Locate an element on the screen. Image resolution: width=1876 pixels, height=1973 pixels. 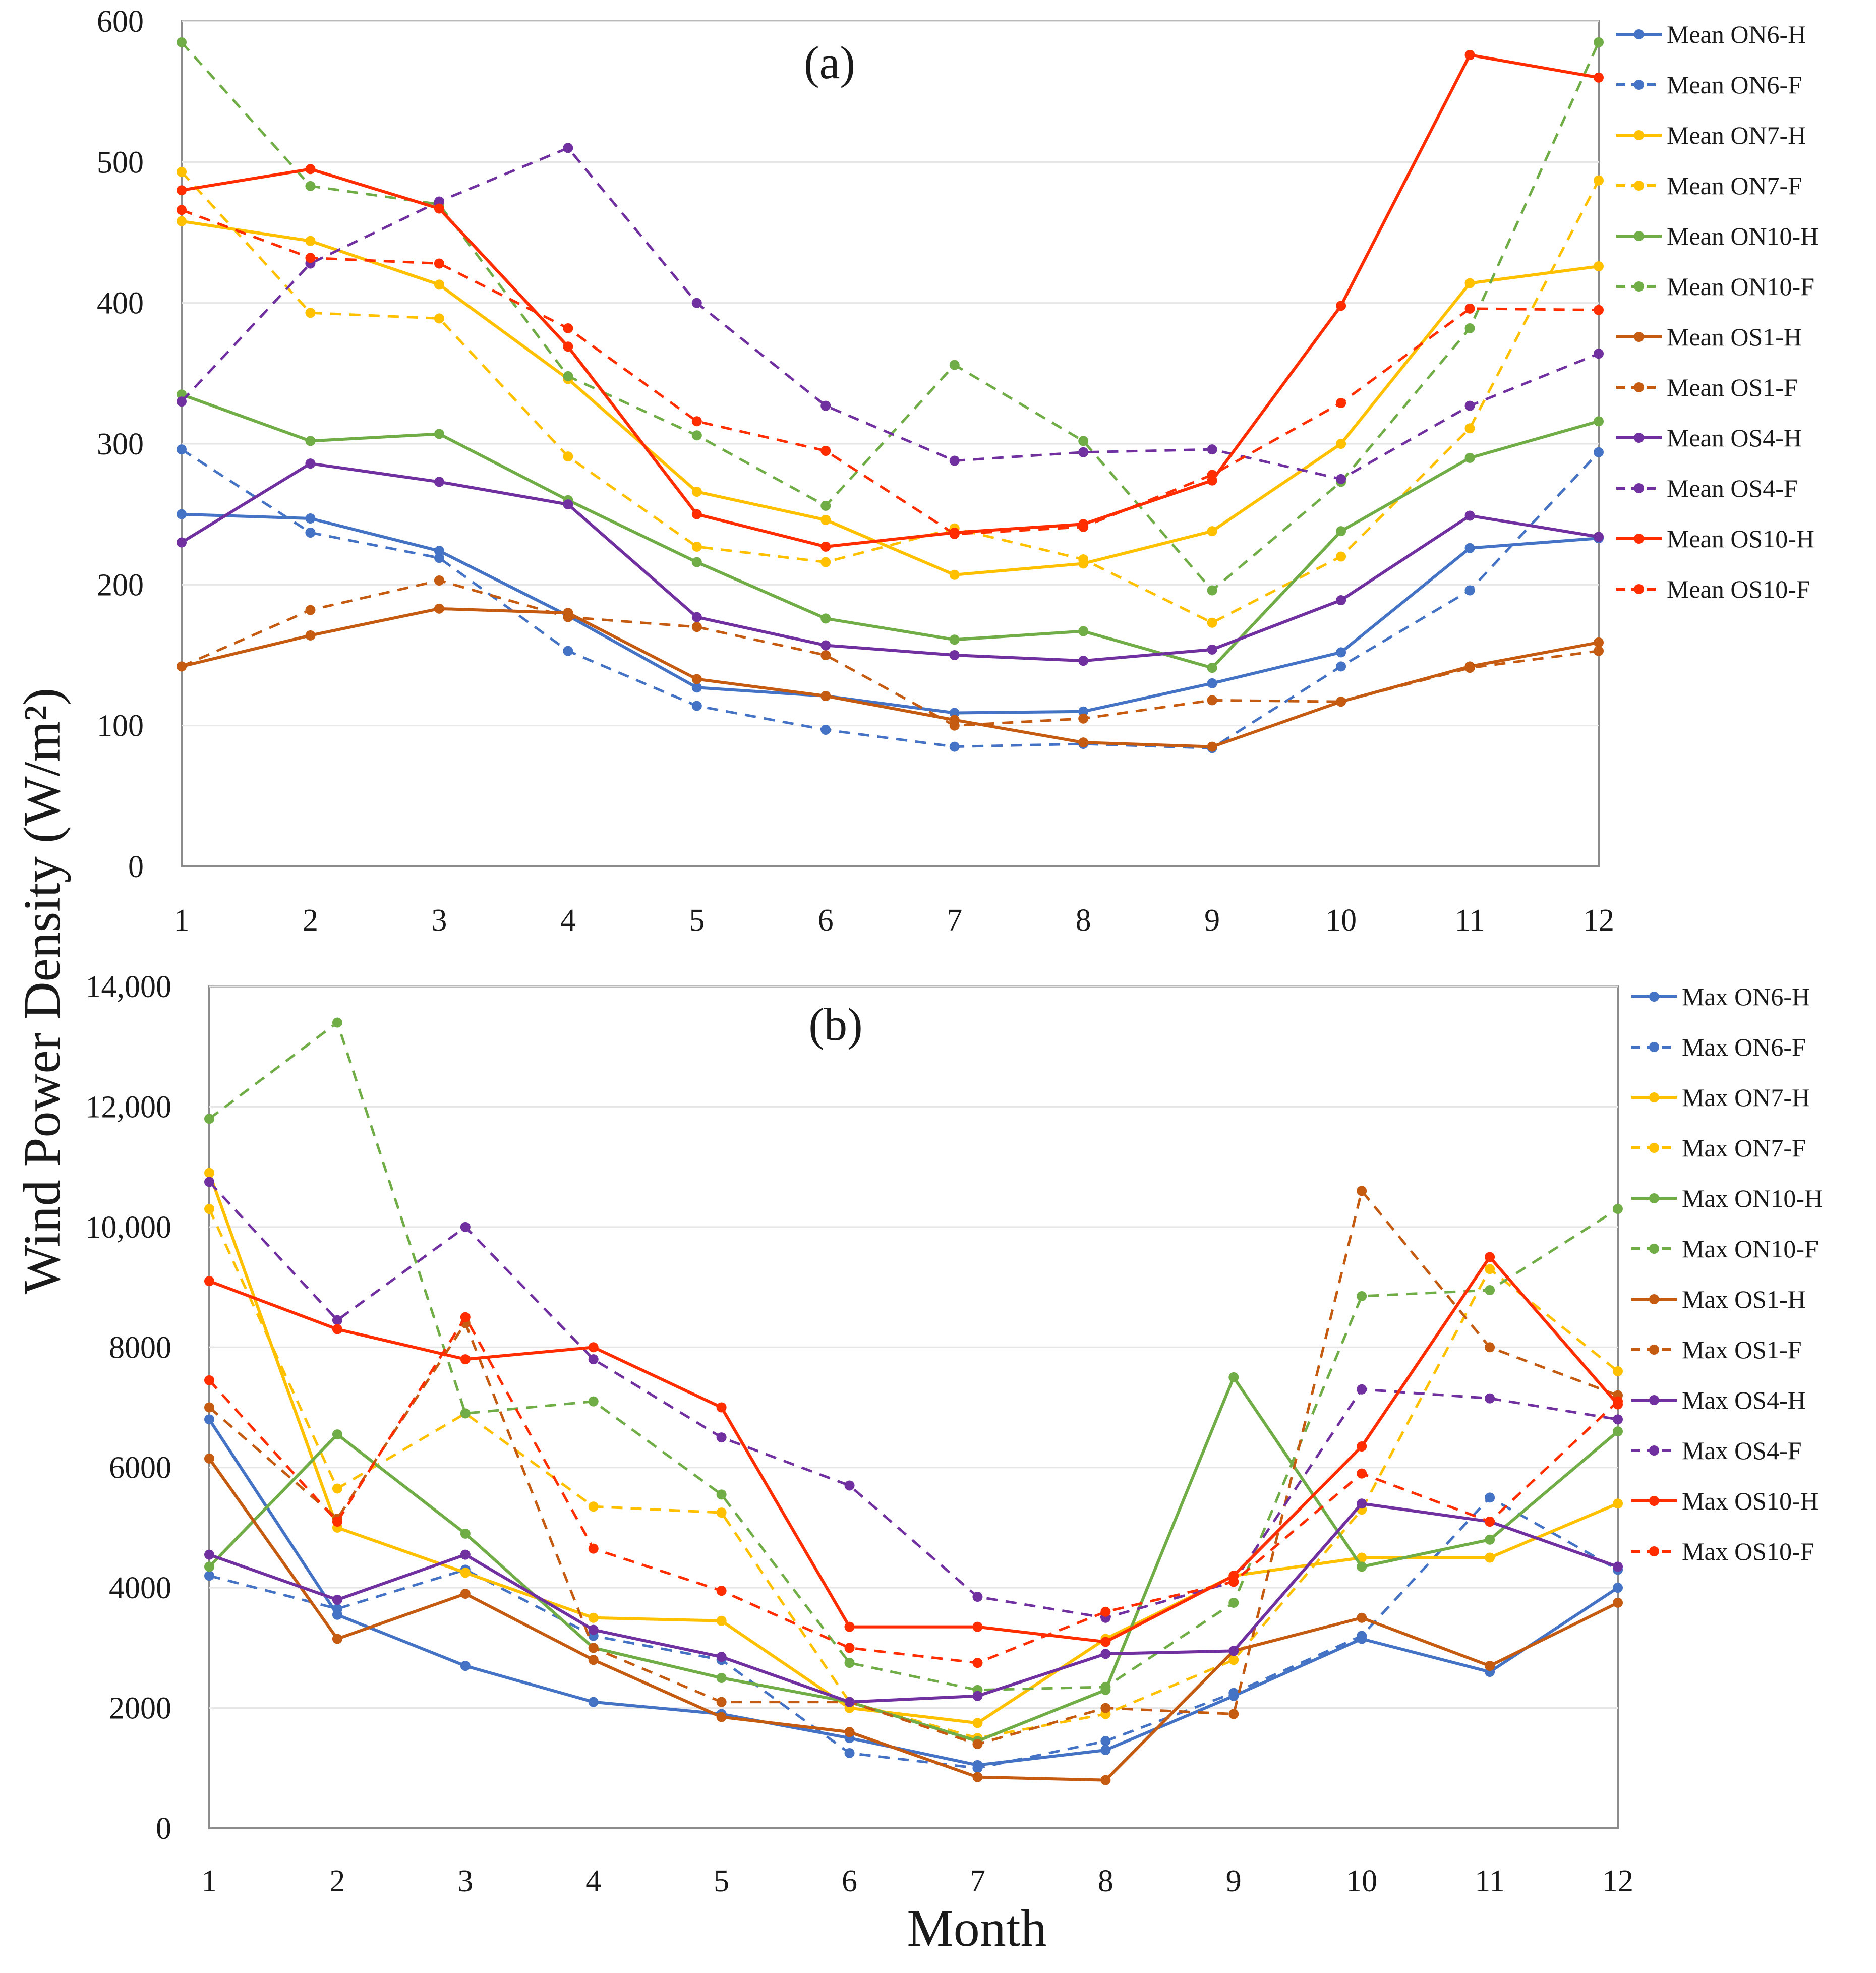
panel-a-legend-label: Mean ON10-F is located at coordinates (1740, 286).